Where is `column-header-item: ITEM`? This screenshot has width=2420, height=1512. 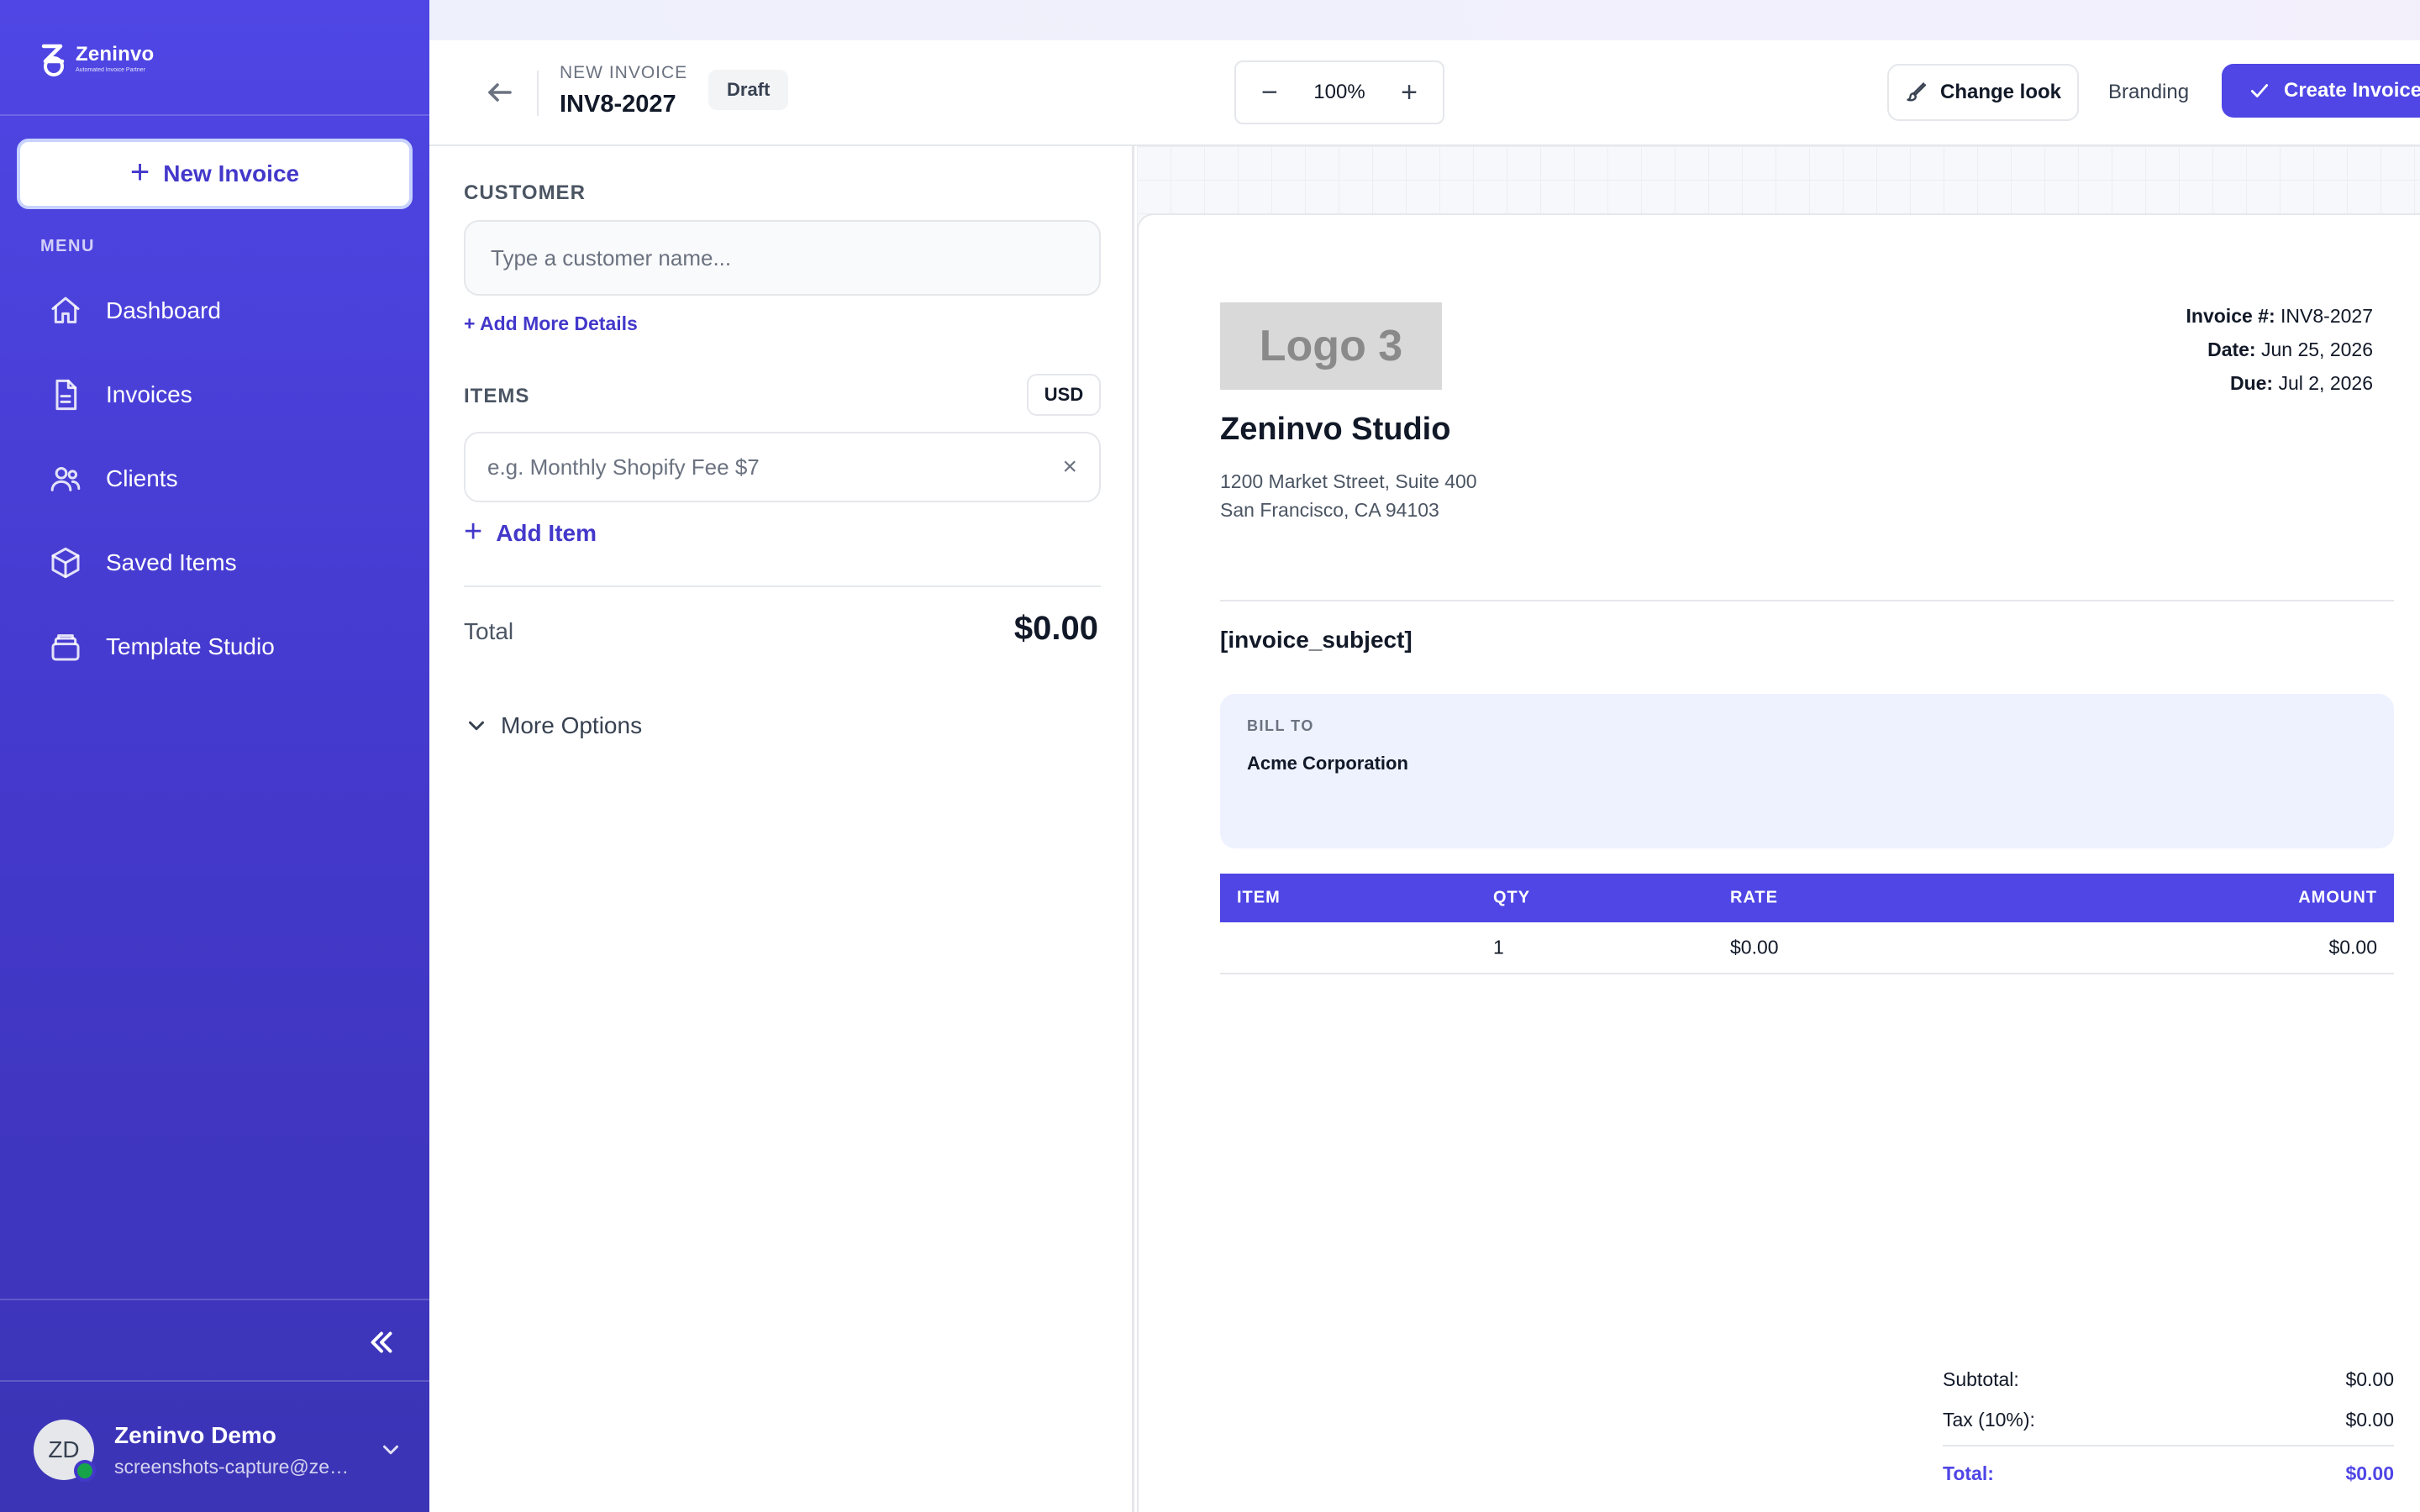
column-header-item: ITEM is located at coordinates (1259, 897).